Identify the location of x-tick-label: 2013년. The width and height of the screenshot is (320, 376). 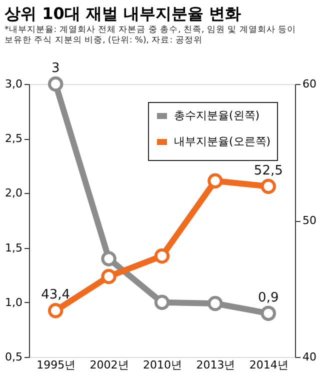
(216, 365).